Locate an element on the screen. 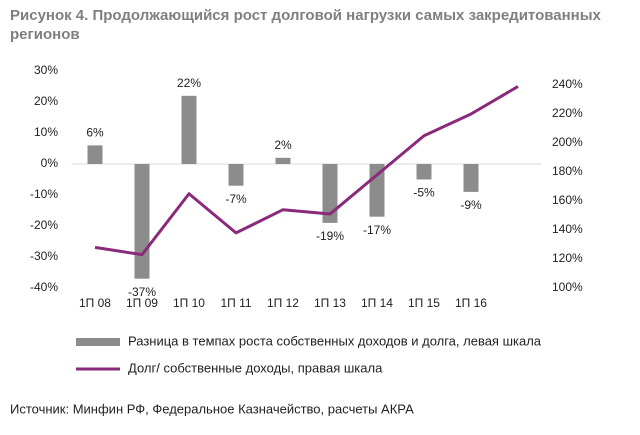  data-label: -9% is located at coordinates (471, 205).